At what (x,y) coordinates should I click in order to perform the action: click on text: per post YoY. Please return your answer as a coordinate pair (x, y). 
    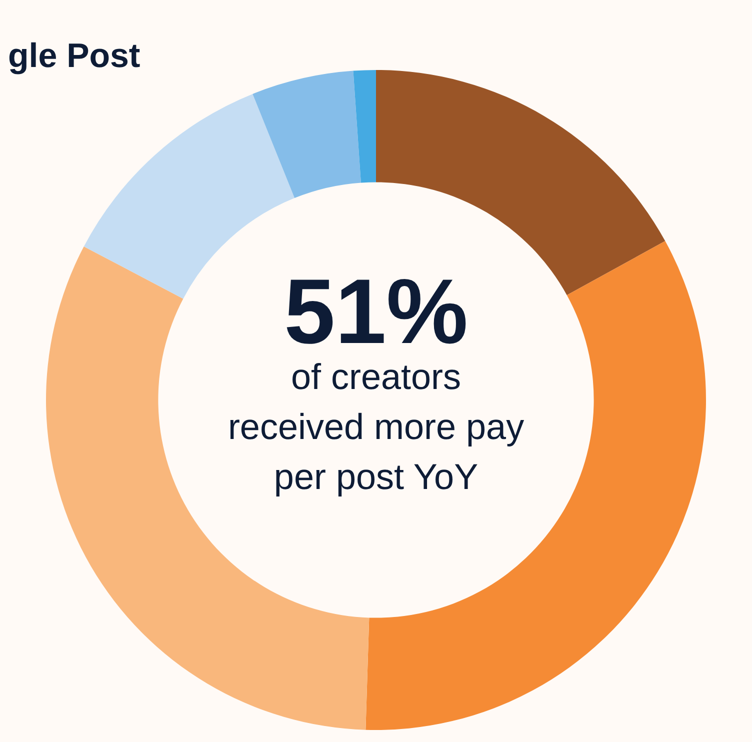
    Looking at the image, I should click on (376, 476).